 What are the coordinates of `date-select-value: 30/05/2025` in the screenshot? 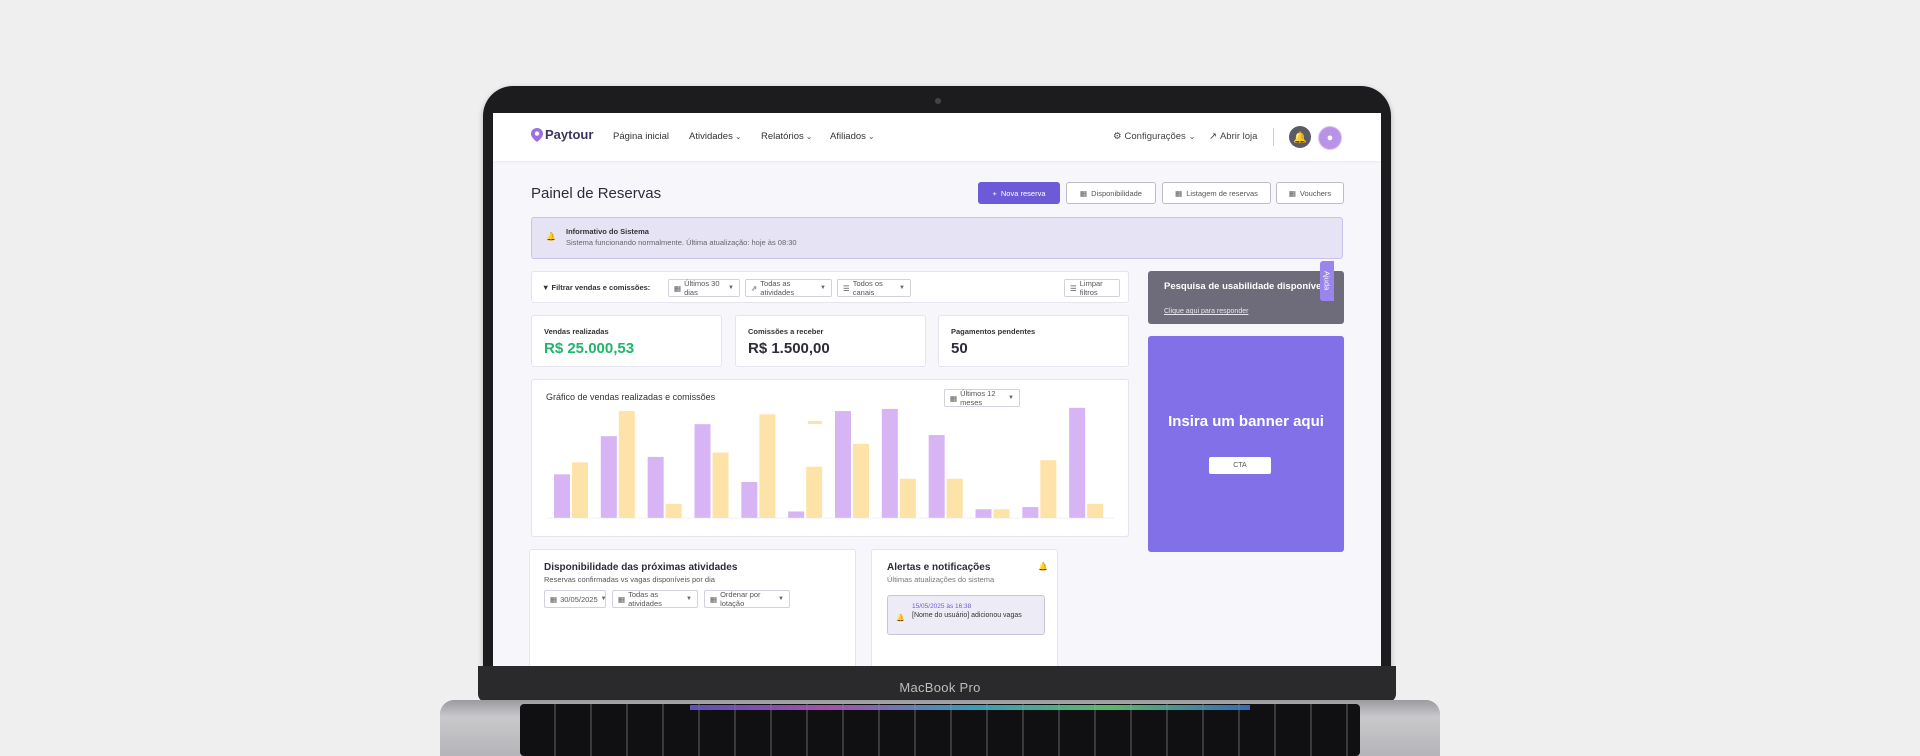 It's located at (579, 599).